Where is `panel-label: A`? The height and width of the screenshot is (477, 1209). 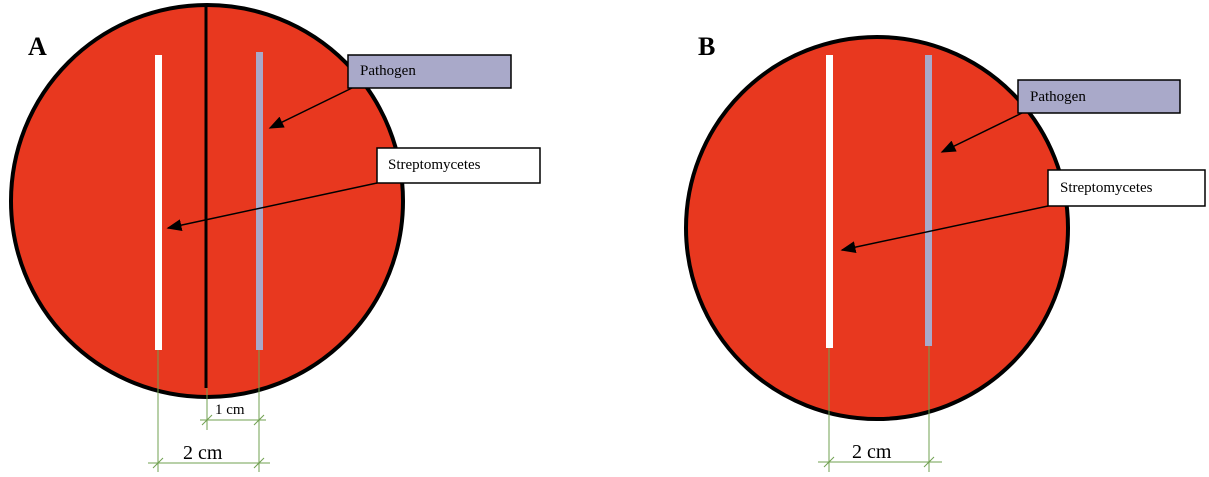 panel-label: A is located at coordinates (37, 46).